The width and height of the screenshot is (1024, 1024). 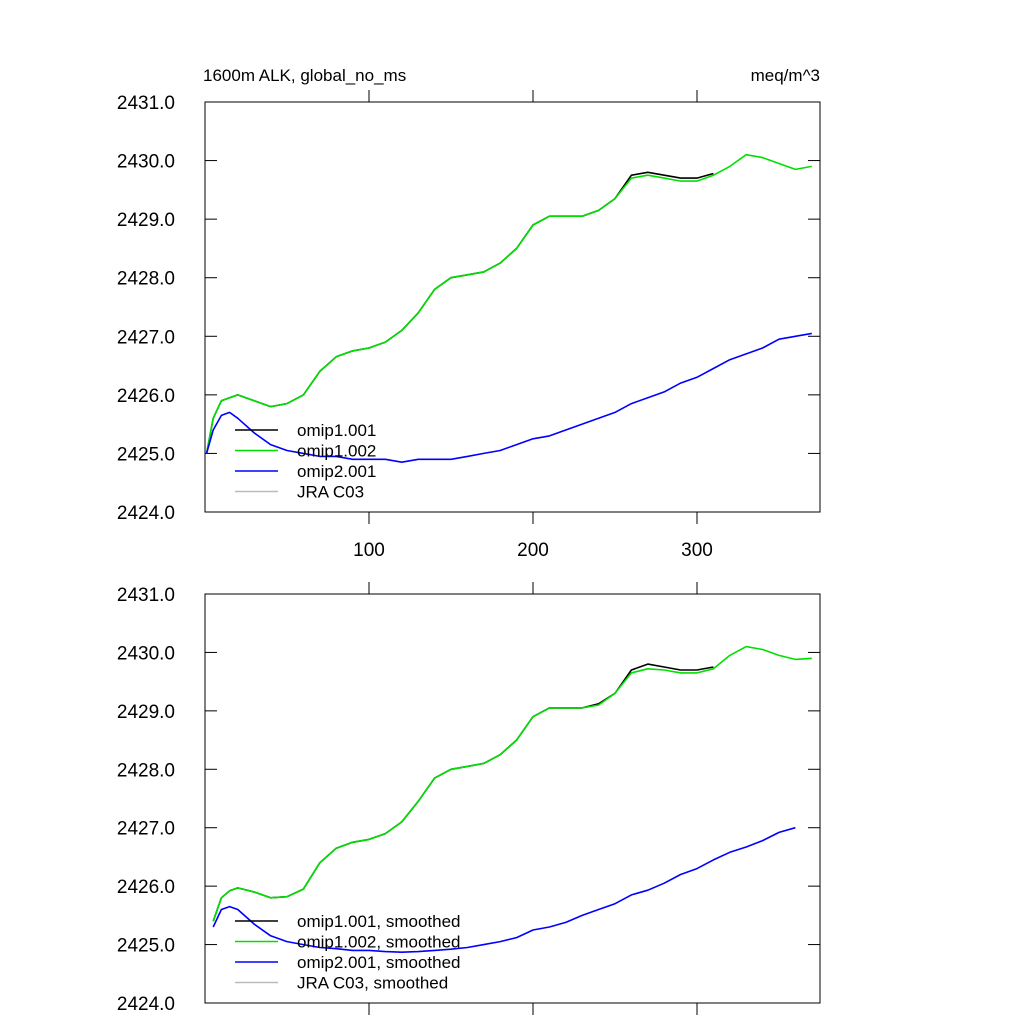 I want to click on legend-label: omip1.001, so click(x=336, y=430).